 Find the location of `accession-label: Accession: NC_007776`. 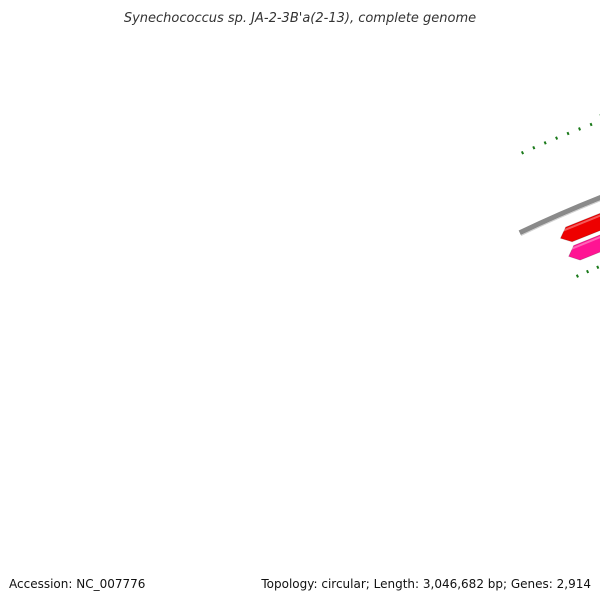

accession-label: Accession: NC_007776 is located at coordinates (77, 584).